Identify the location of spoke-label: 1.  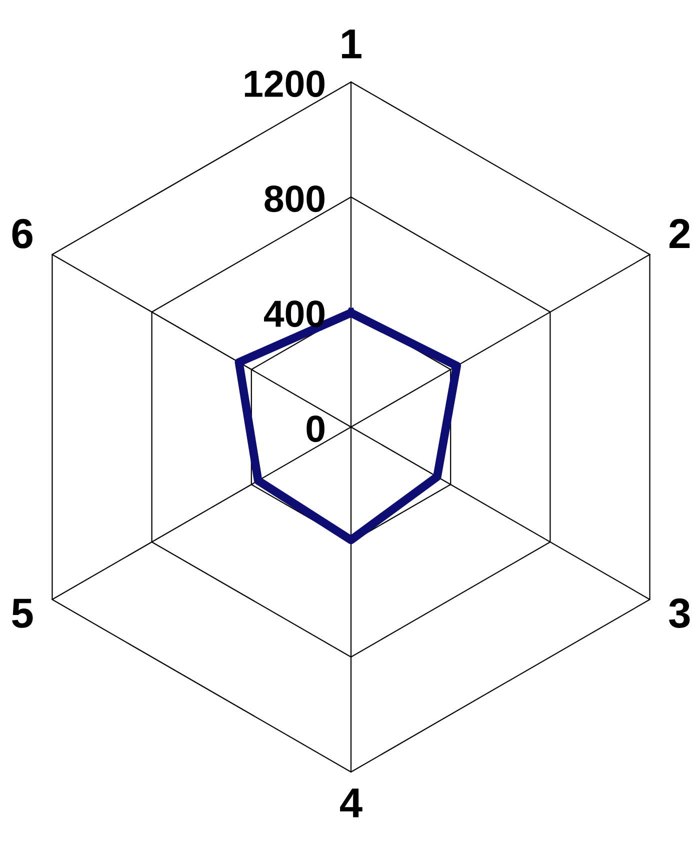
(352, 44).